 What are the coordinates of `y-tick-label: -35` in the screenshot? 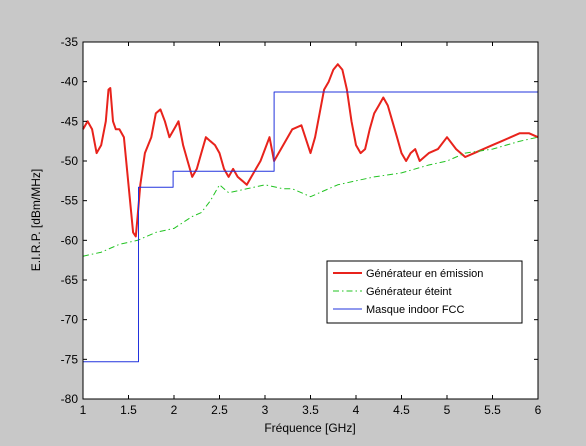 It's located at (70, 42).